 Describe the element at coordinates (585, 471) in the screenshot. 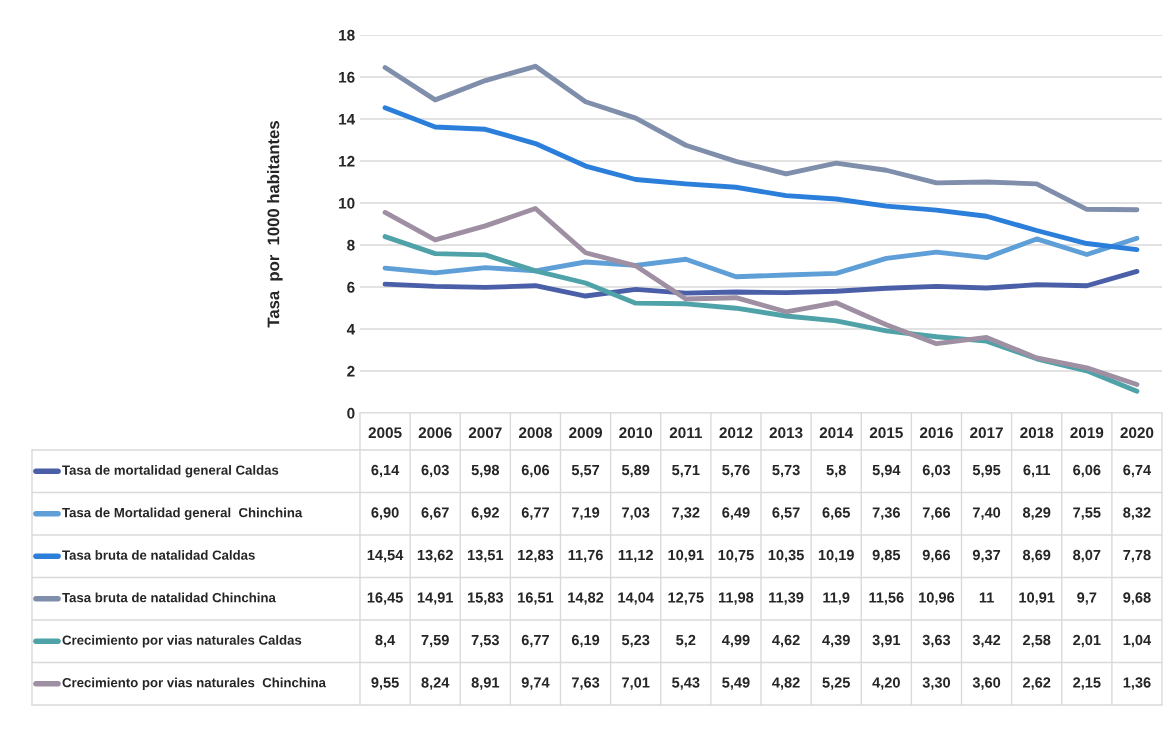

I see `data-label: 5,57` at that location.